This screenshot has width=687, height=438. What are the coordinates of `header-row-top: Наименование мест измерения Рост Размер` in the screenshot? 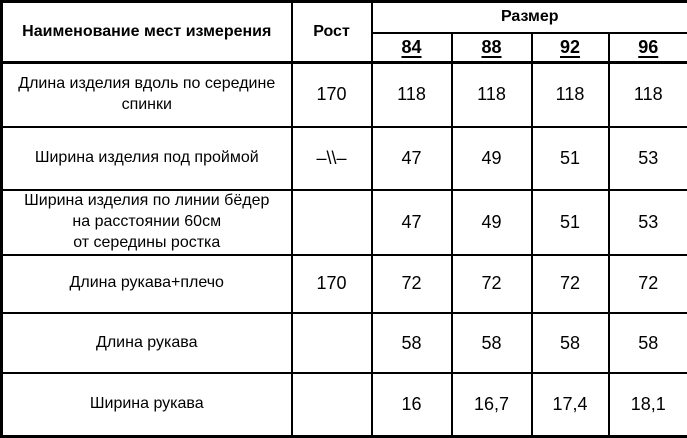 It's located at (343, 32).